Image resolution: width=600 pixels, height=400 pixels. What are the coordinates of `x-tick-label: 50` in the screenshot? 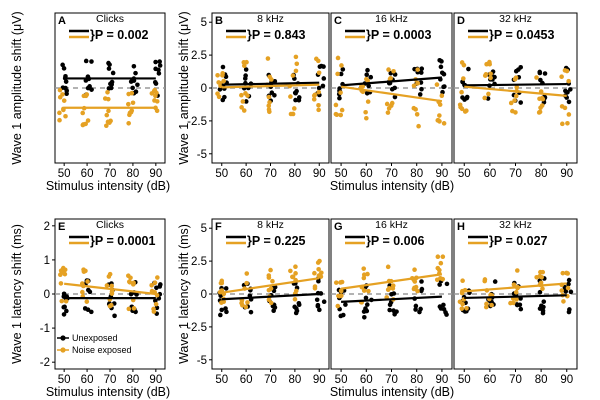 It's located at (341, 380).